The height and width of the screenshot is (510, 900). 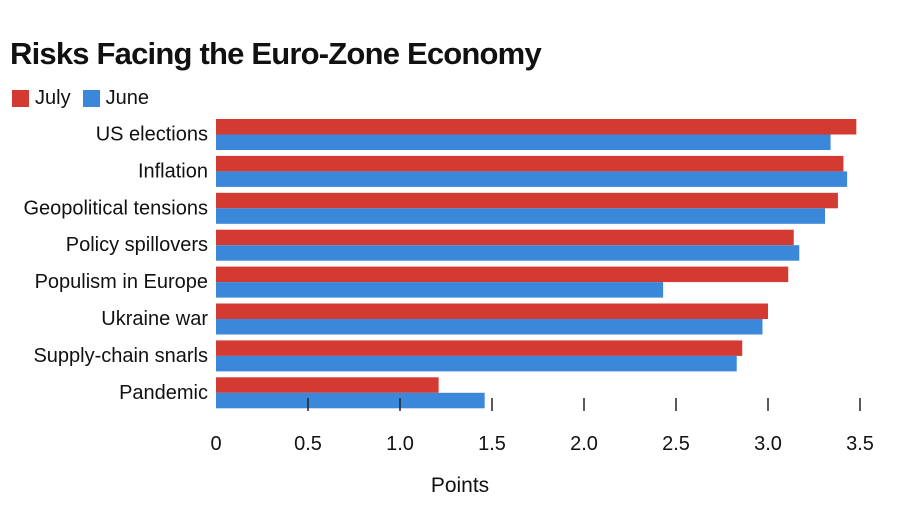 I want to click on category-label-3: Geopolitical tensions, so click(x=115, y=208).